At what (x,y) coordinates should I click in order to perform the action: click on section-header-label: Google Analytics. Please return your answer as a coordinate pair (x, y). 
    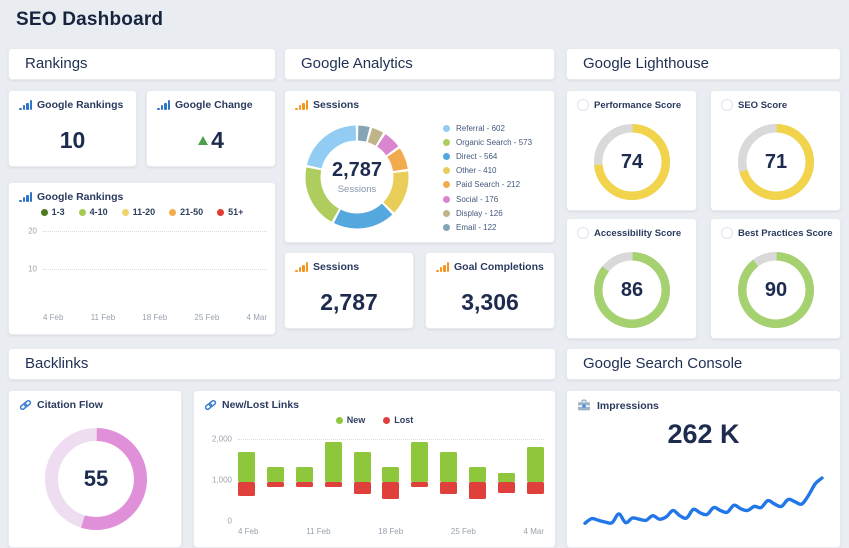
    Looking at the image, I should click on (357, 63).